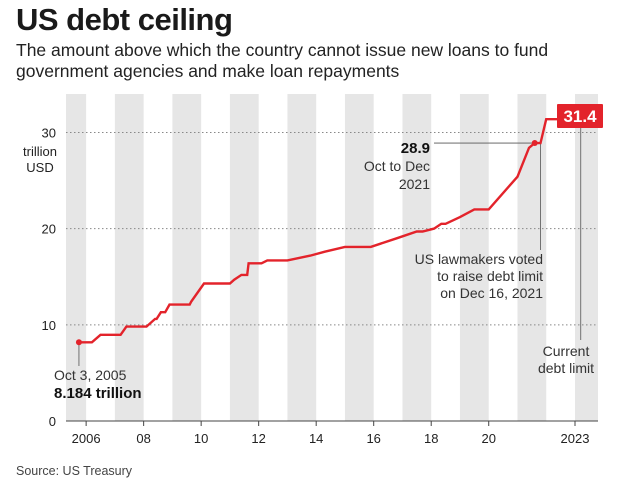 The height and width of the screenshot is (488, 625). Describe the element at coordinates (488, 438) in the screenshot. I see `x-tick-label: 20` at that location.